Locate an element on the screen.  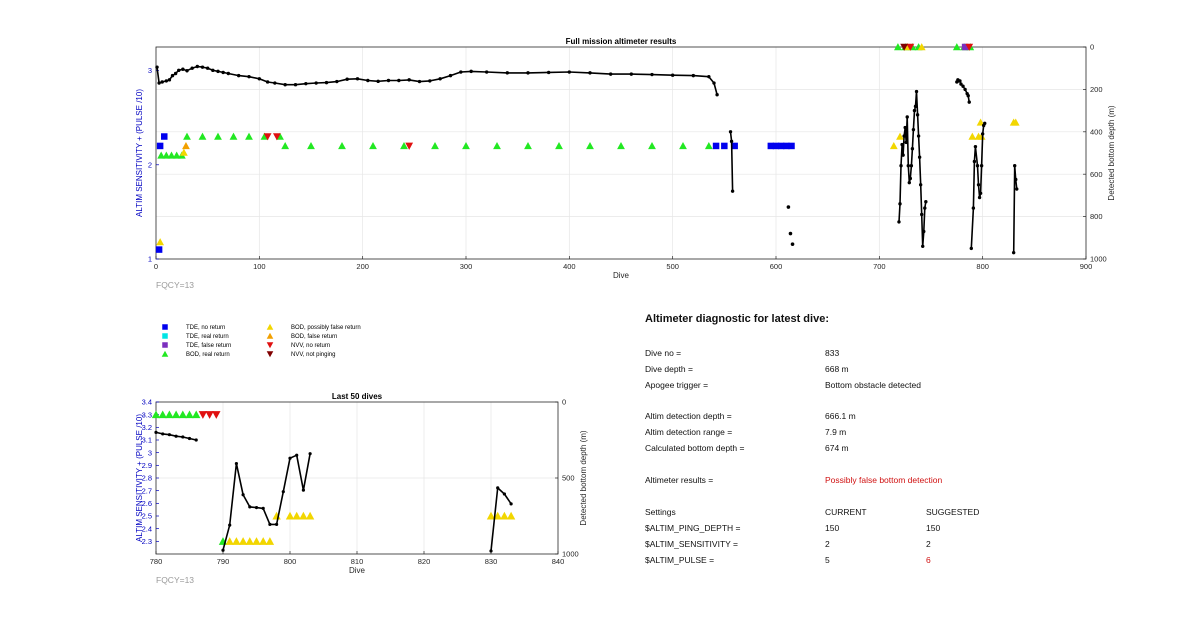
x-tick-label: 800 is located at coordinates (982, 266).